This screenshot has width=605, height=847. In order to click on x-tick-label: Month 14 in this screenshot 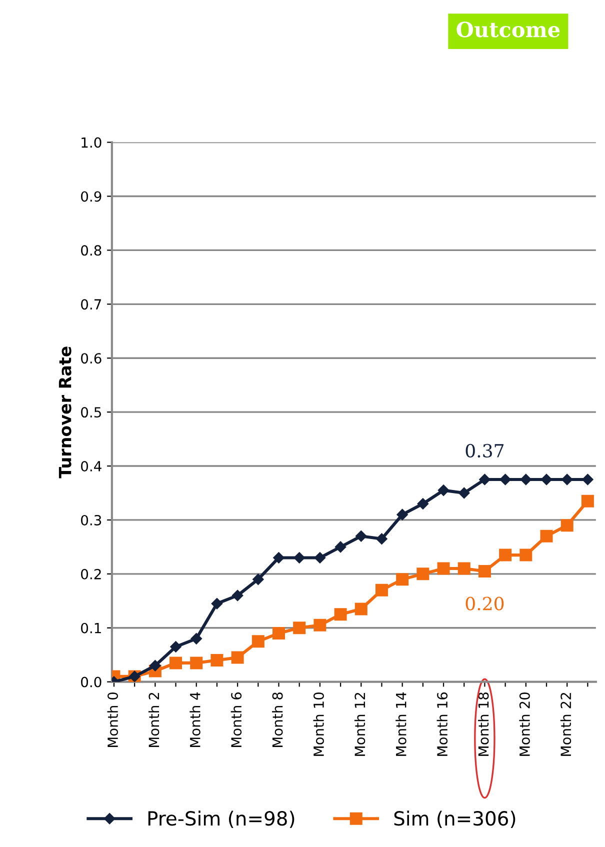, I will do `click(401, 724)`.